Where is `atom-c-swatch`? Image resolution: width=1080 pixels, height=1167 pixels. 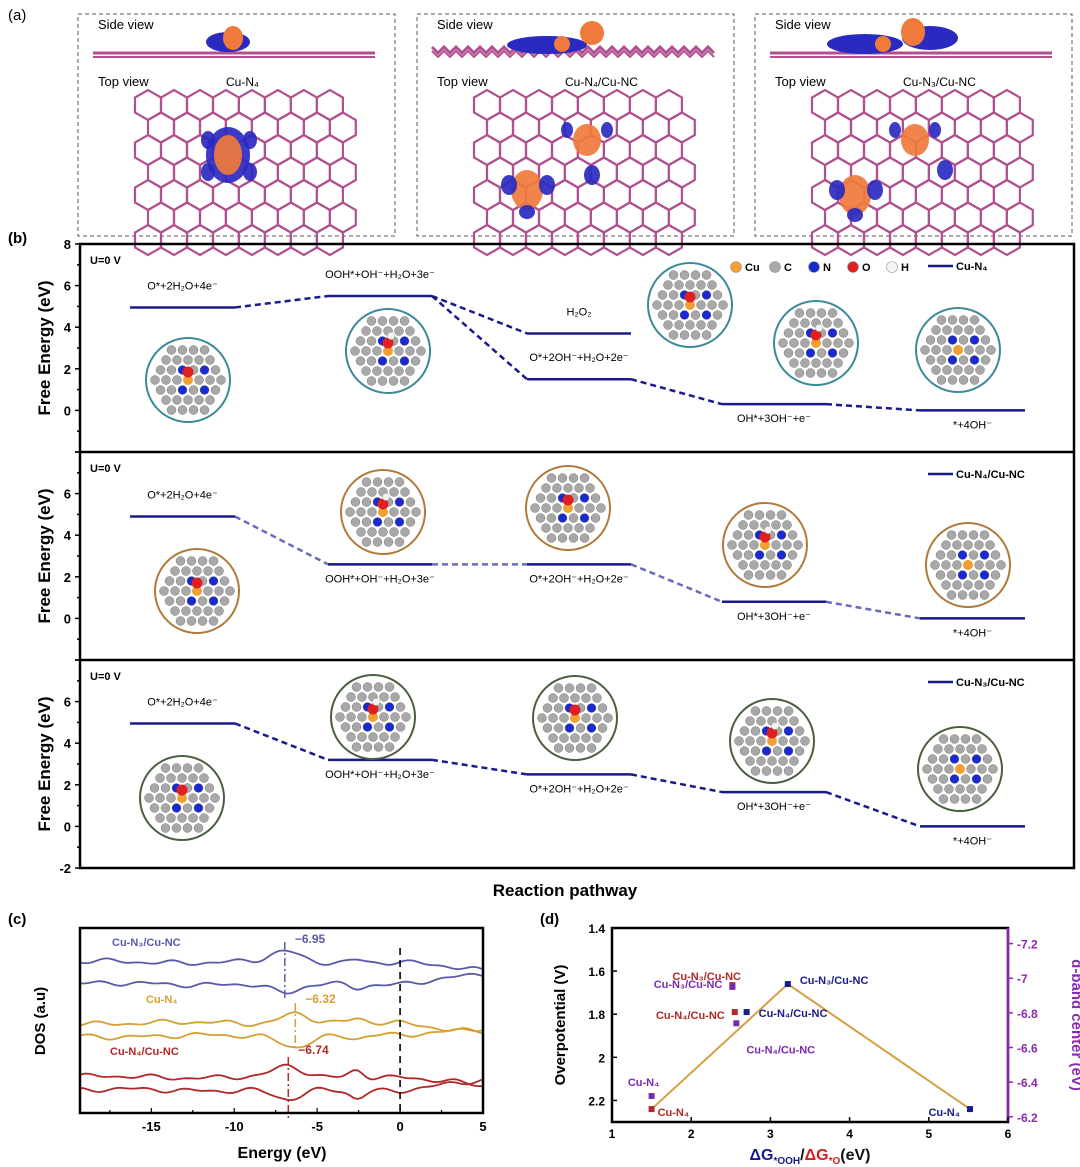
atom-c-swatch is located at coordinates (775, 267).